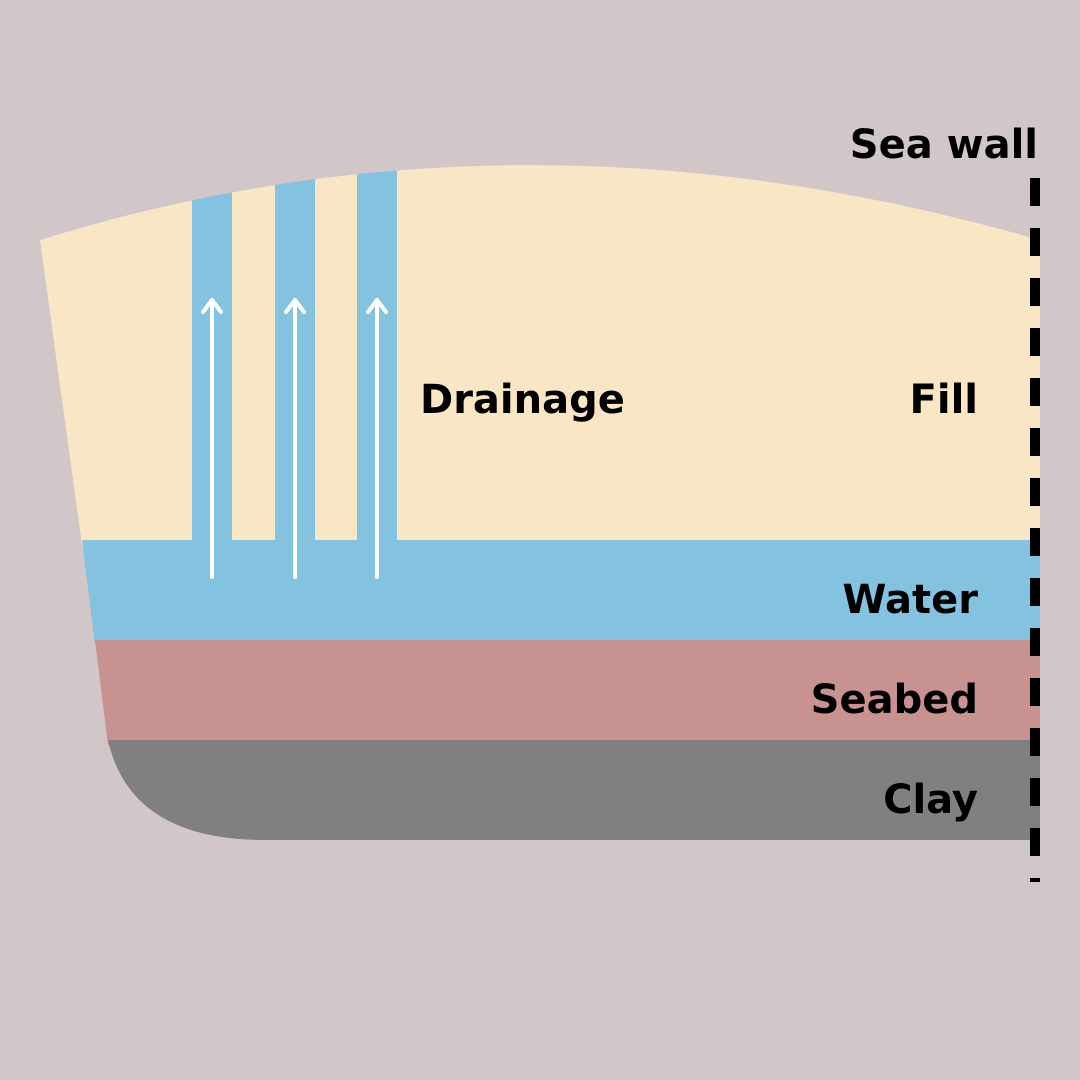 The image size is (1080, 1080). What do you see at coordinates (910, 600) in the screenshot?
I see `water-label: Water` at bounding box center [910, 600].